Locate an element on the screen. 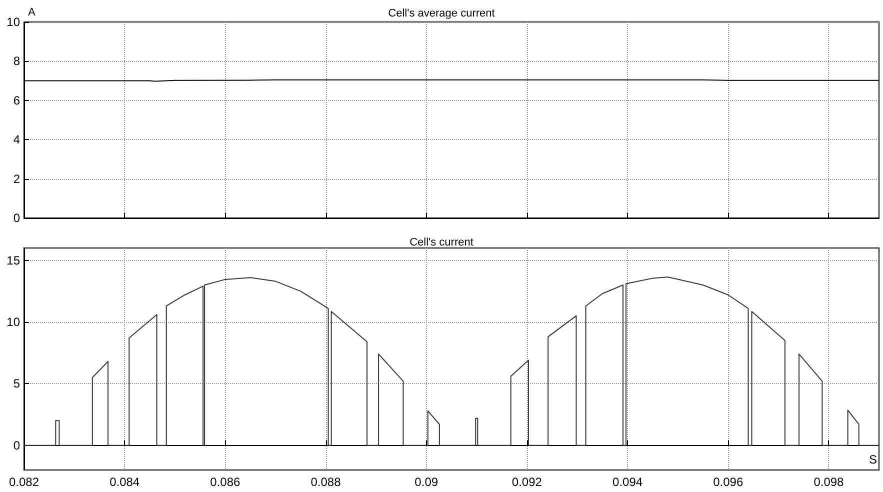  x-tick-label: 0.09 is located at coordinates (426, 482).